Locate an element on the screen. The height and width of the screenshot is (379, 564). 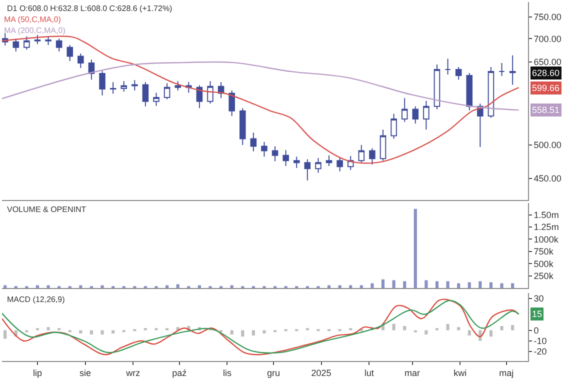
y-tick-label: 1.50m is located at coordinates (546, 215).